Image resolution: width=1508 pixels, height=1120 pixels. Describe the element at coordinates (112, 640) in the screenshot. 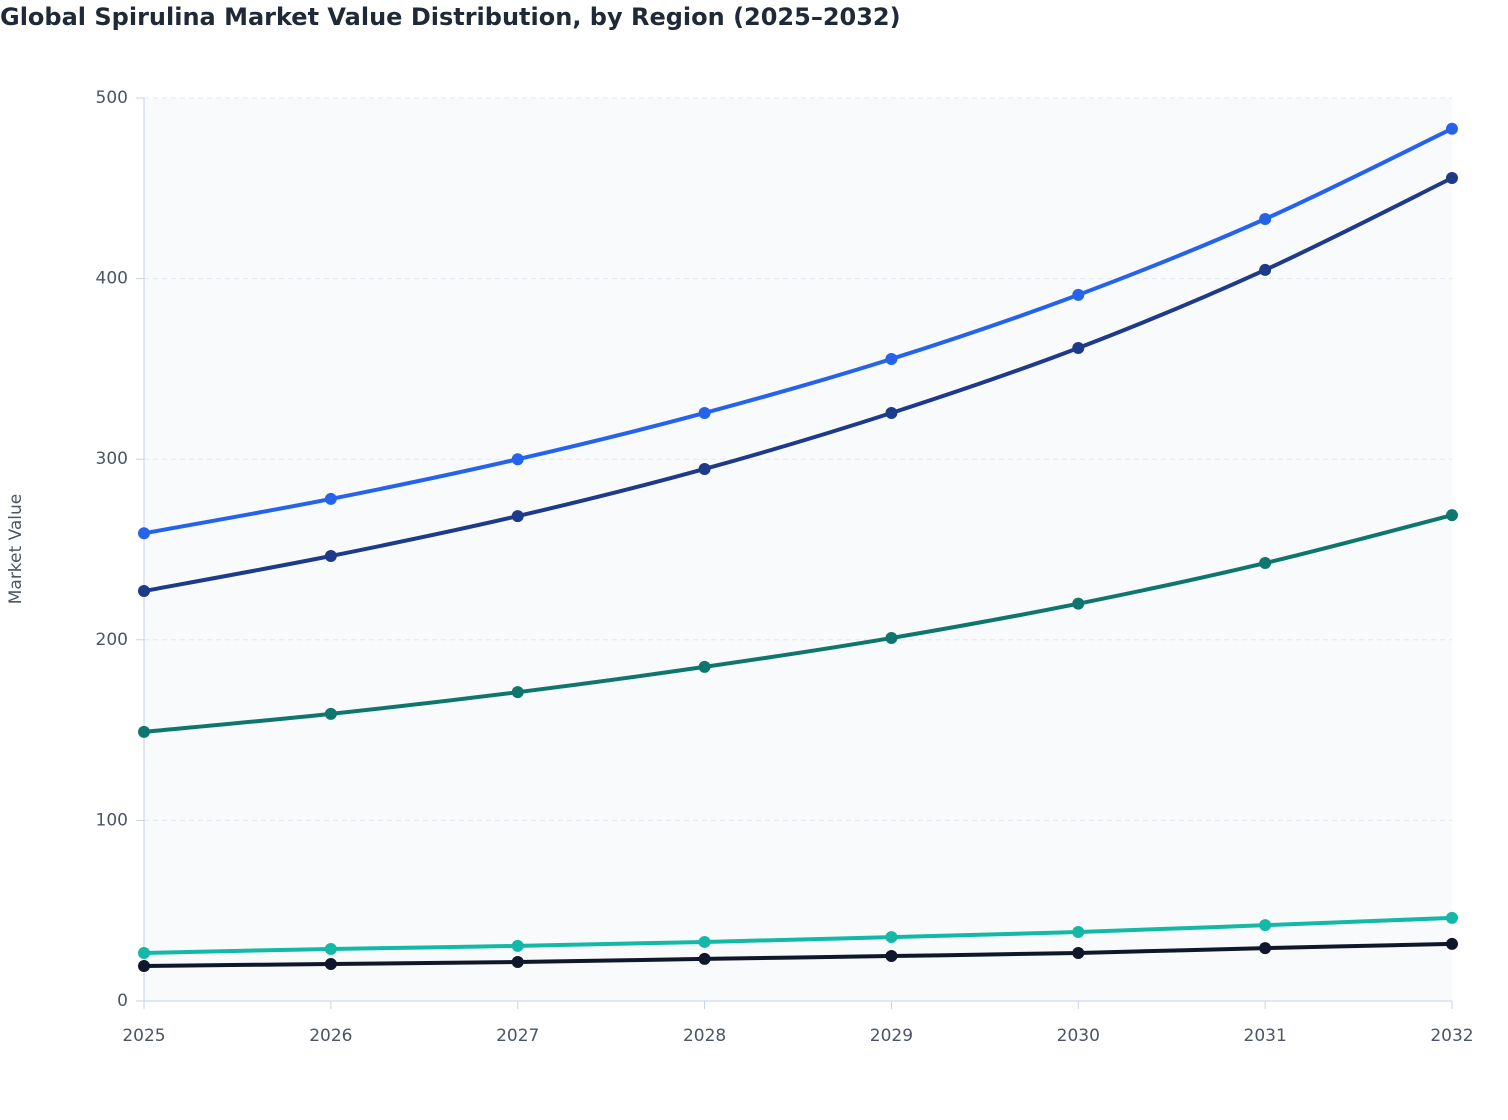

I see `y-tick-label: 200` at that location.